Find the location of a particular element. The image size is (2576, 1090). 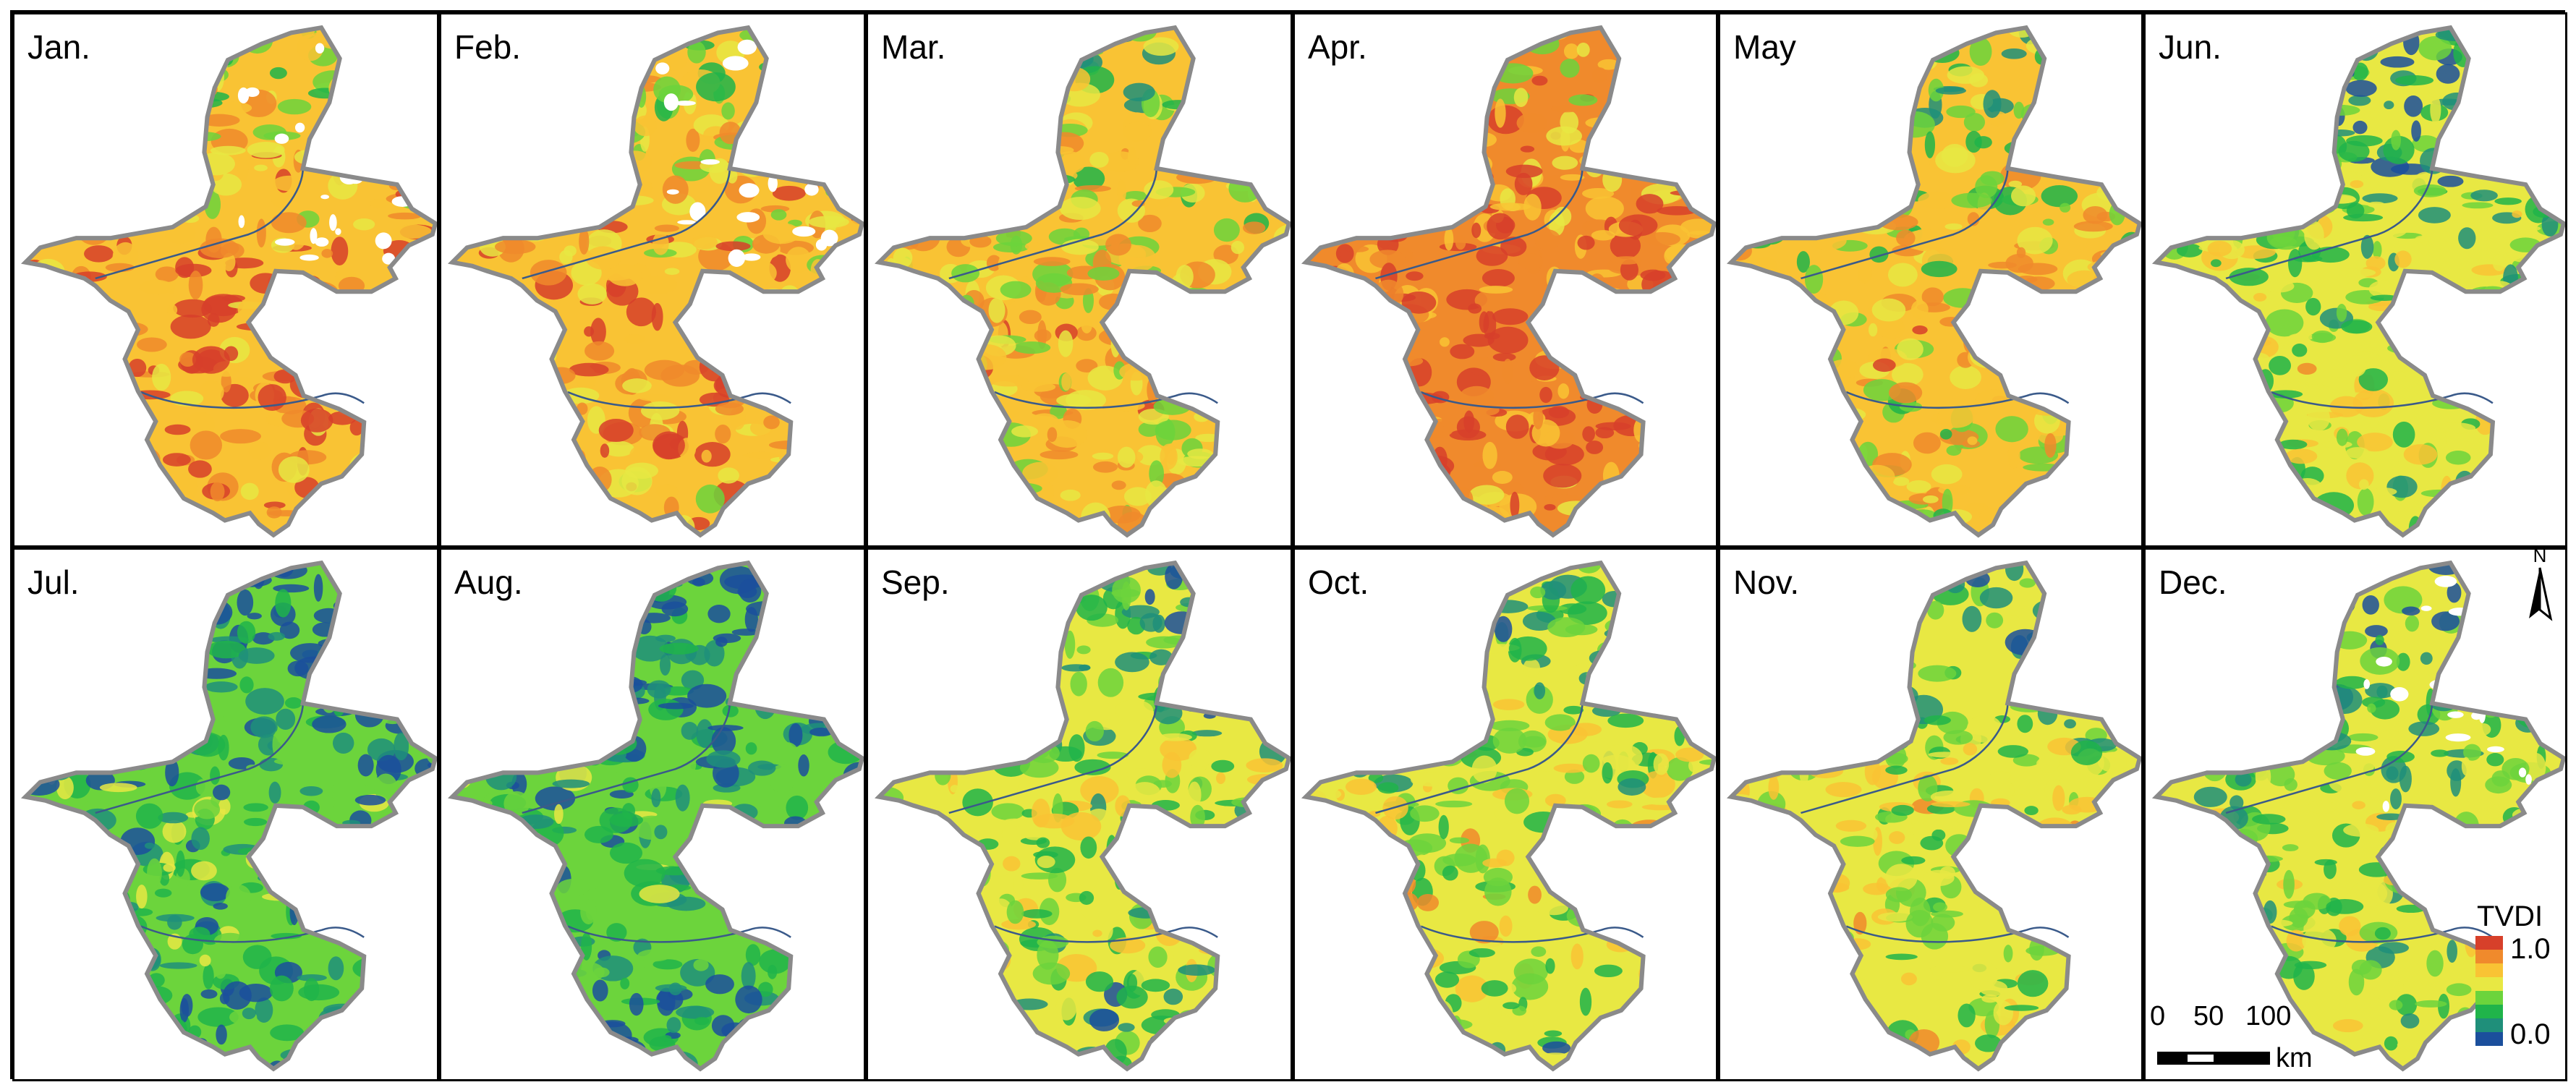

tvdi-map is located at coordinates (1508, 281).